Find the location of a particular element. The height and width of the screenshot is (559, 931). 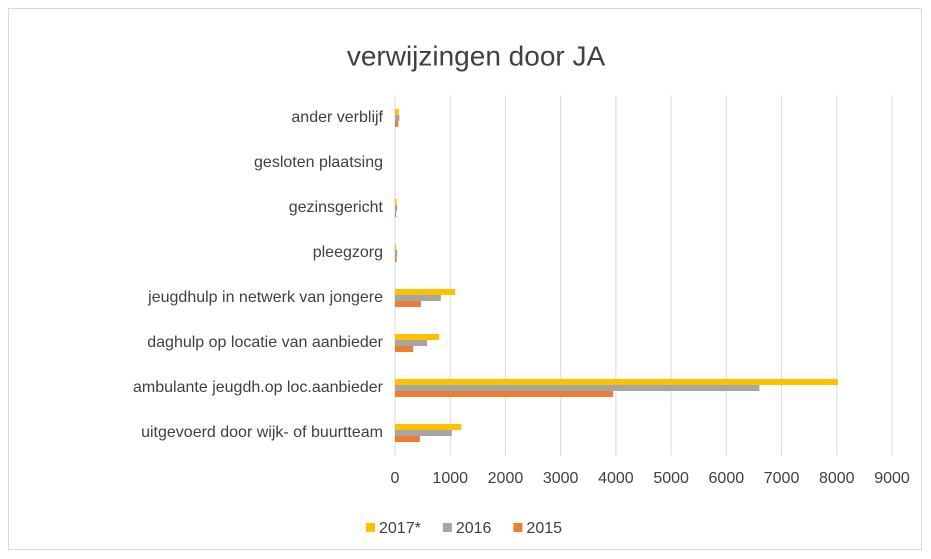

x-tick-label: 8000 is located at coordinates (837, 478).